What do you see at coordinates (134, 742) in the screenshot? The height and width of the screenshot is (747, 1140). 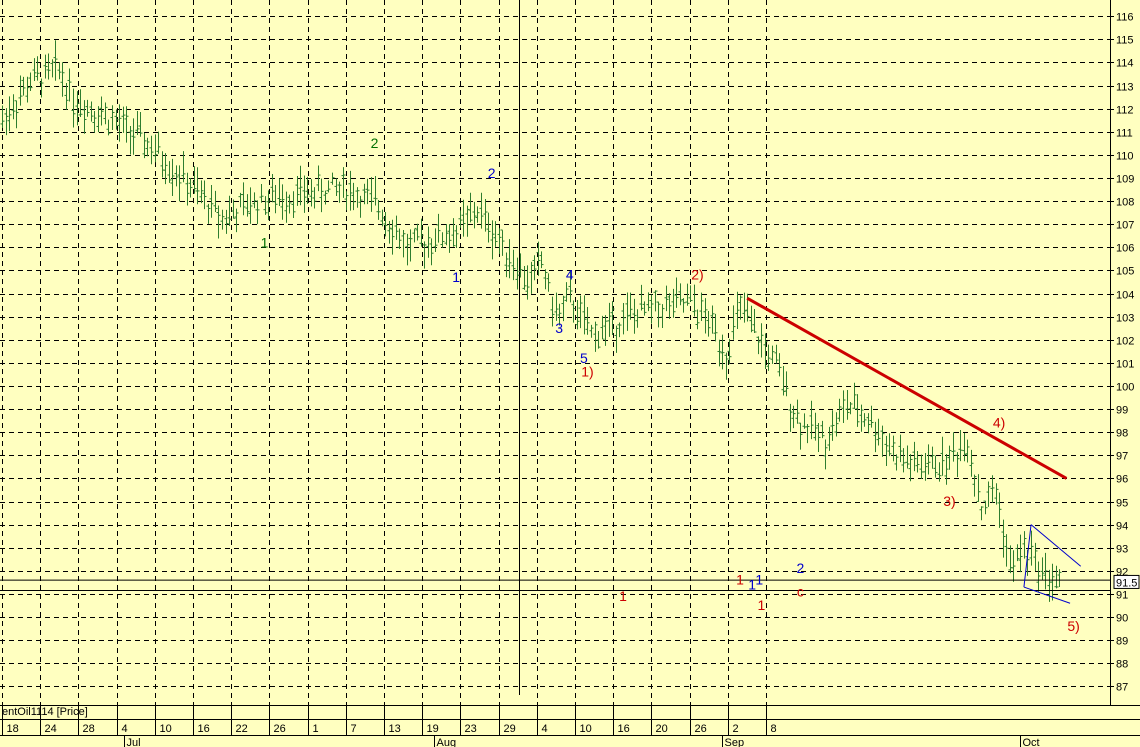 I see `month-label: Jul` at bounding box center [134, 742].